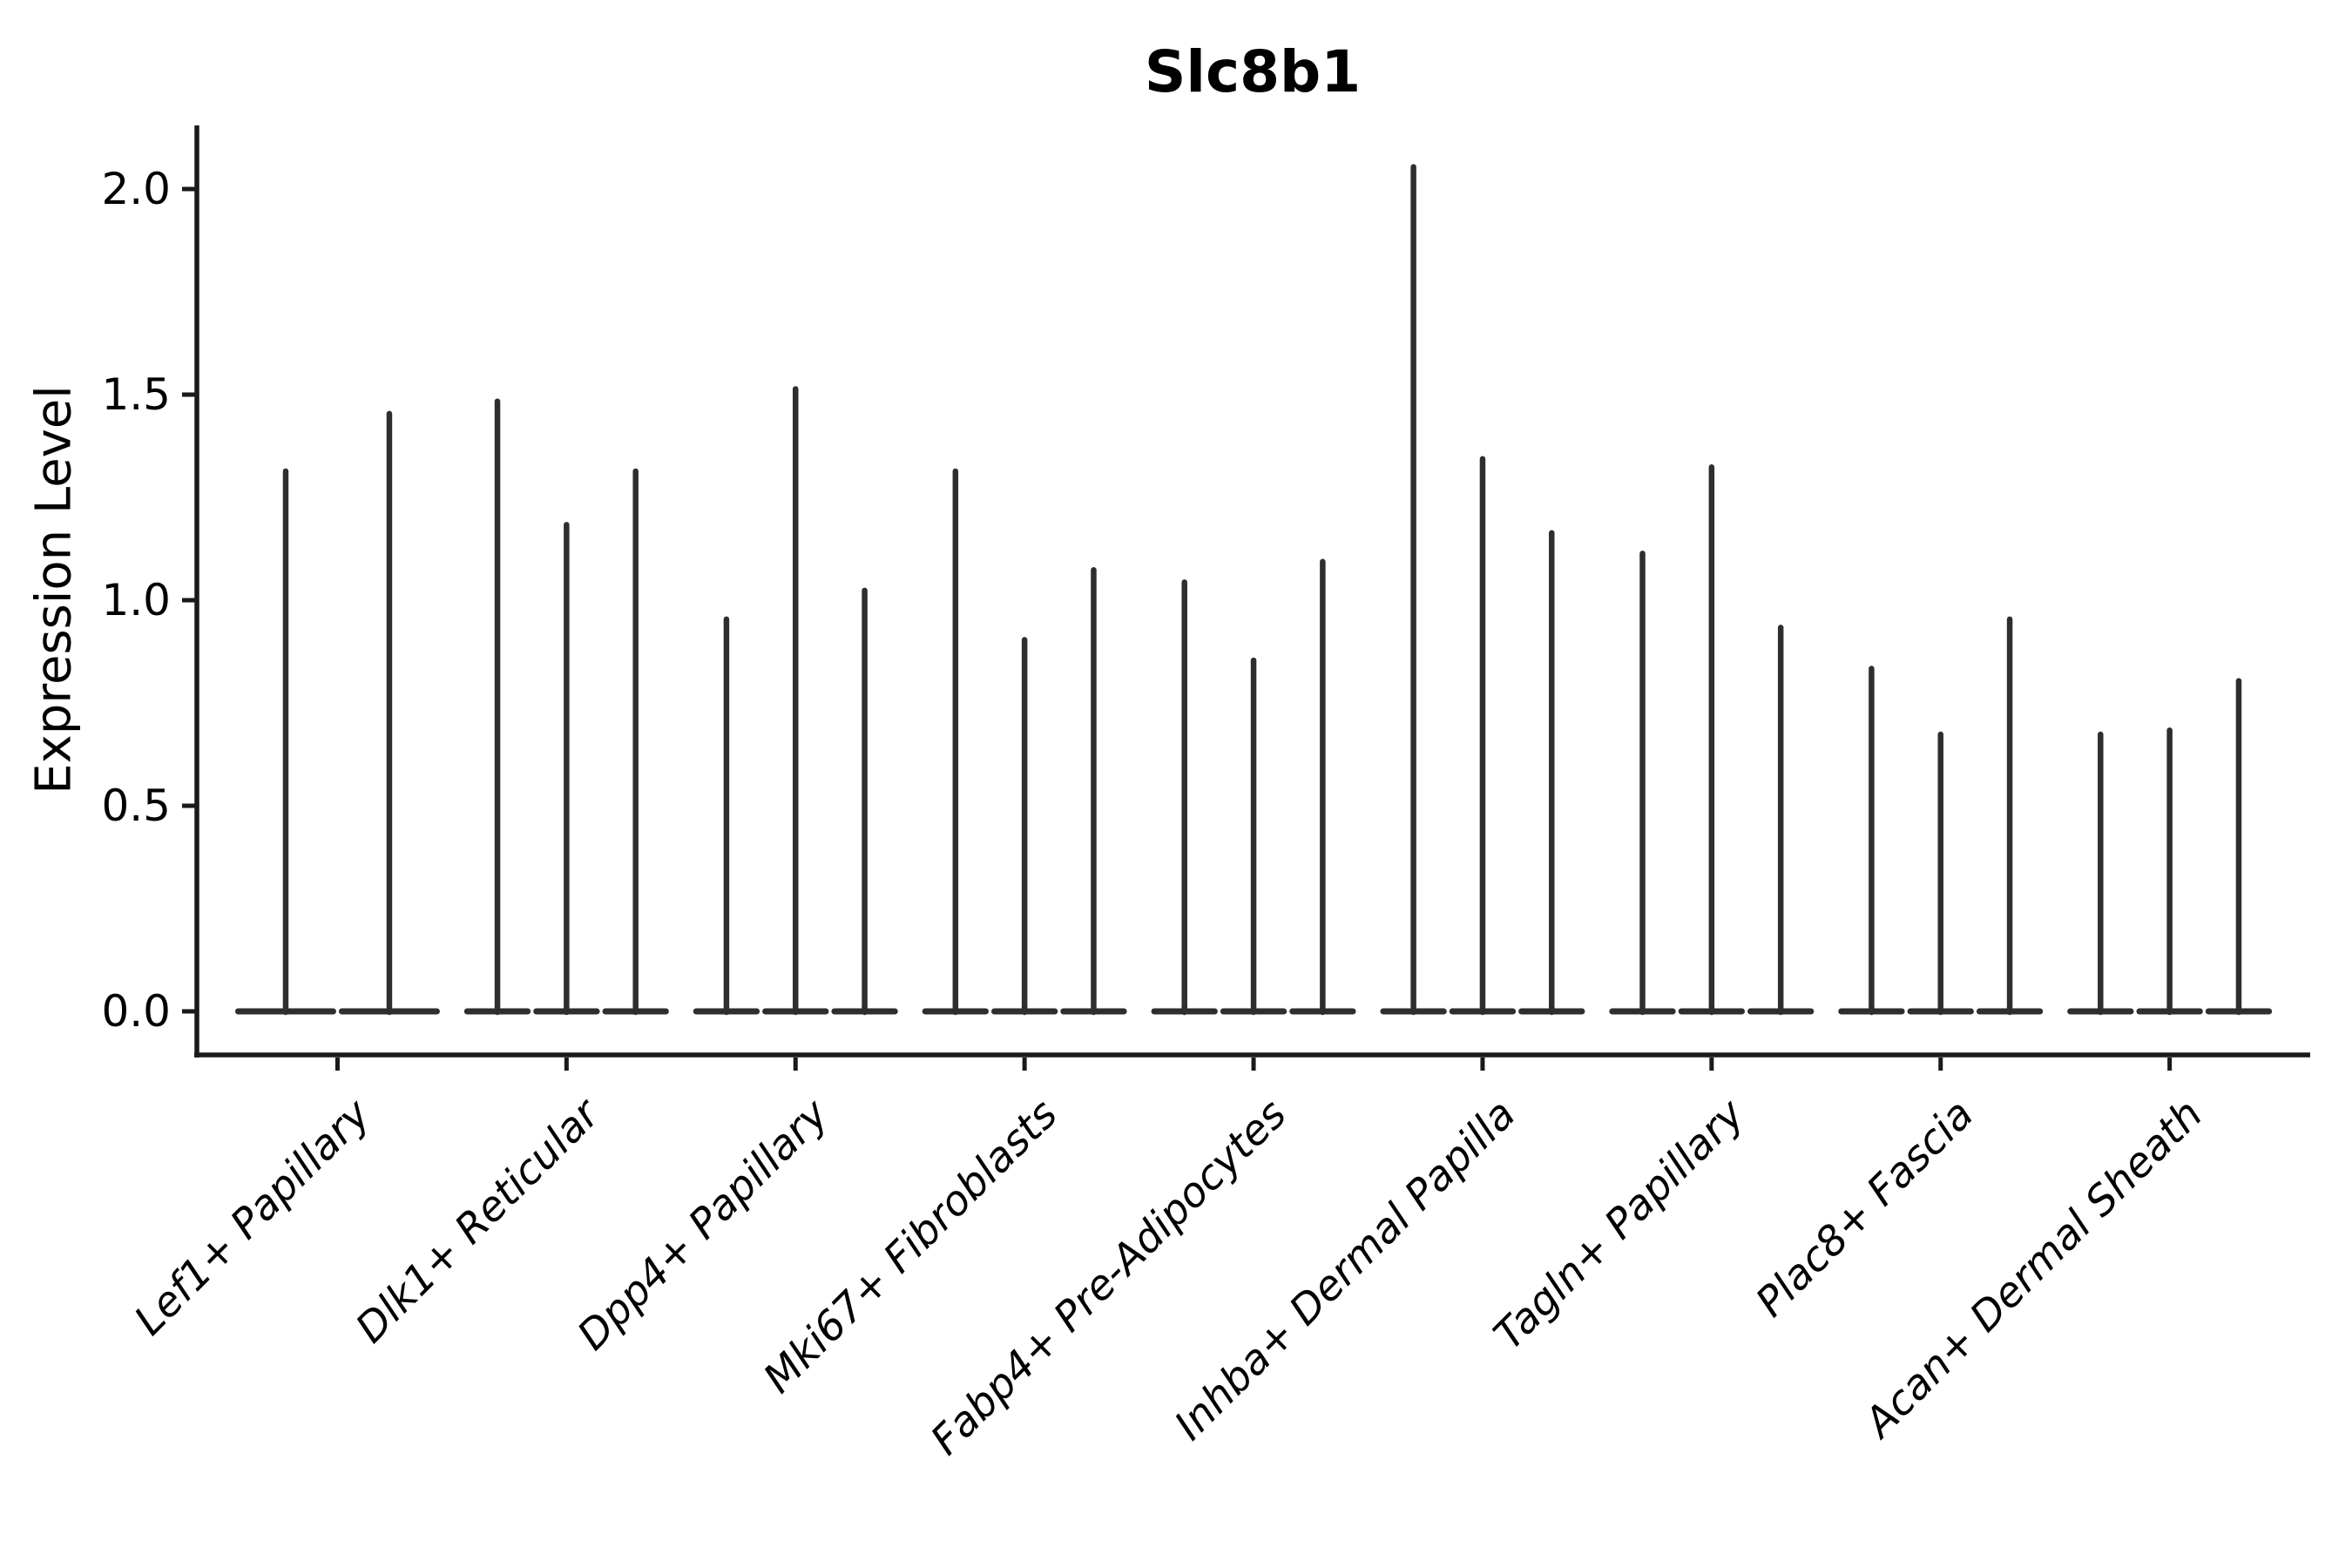 Image resolution: width=2352 pixels, height=1568 pixels. What do you see at coordinates (136, 806) in the screenshot?
I see `y-tick-label: 0.5` at bounding box center [136, 806].